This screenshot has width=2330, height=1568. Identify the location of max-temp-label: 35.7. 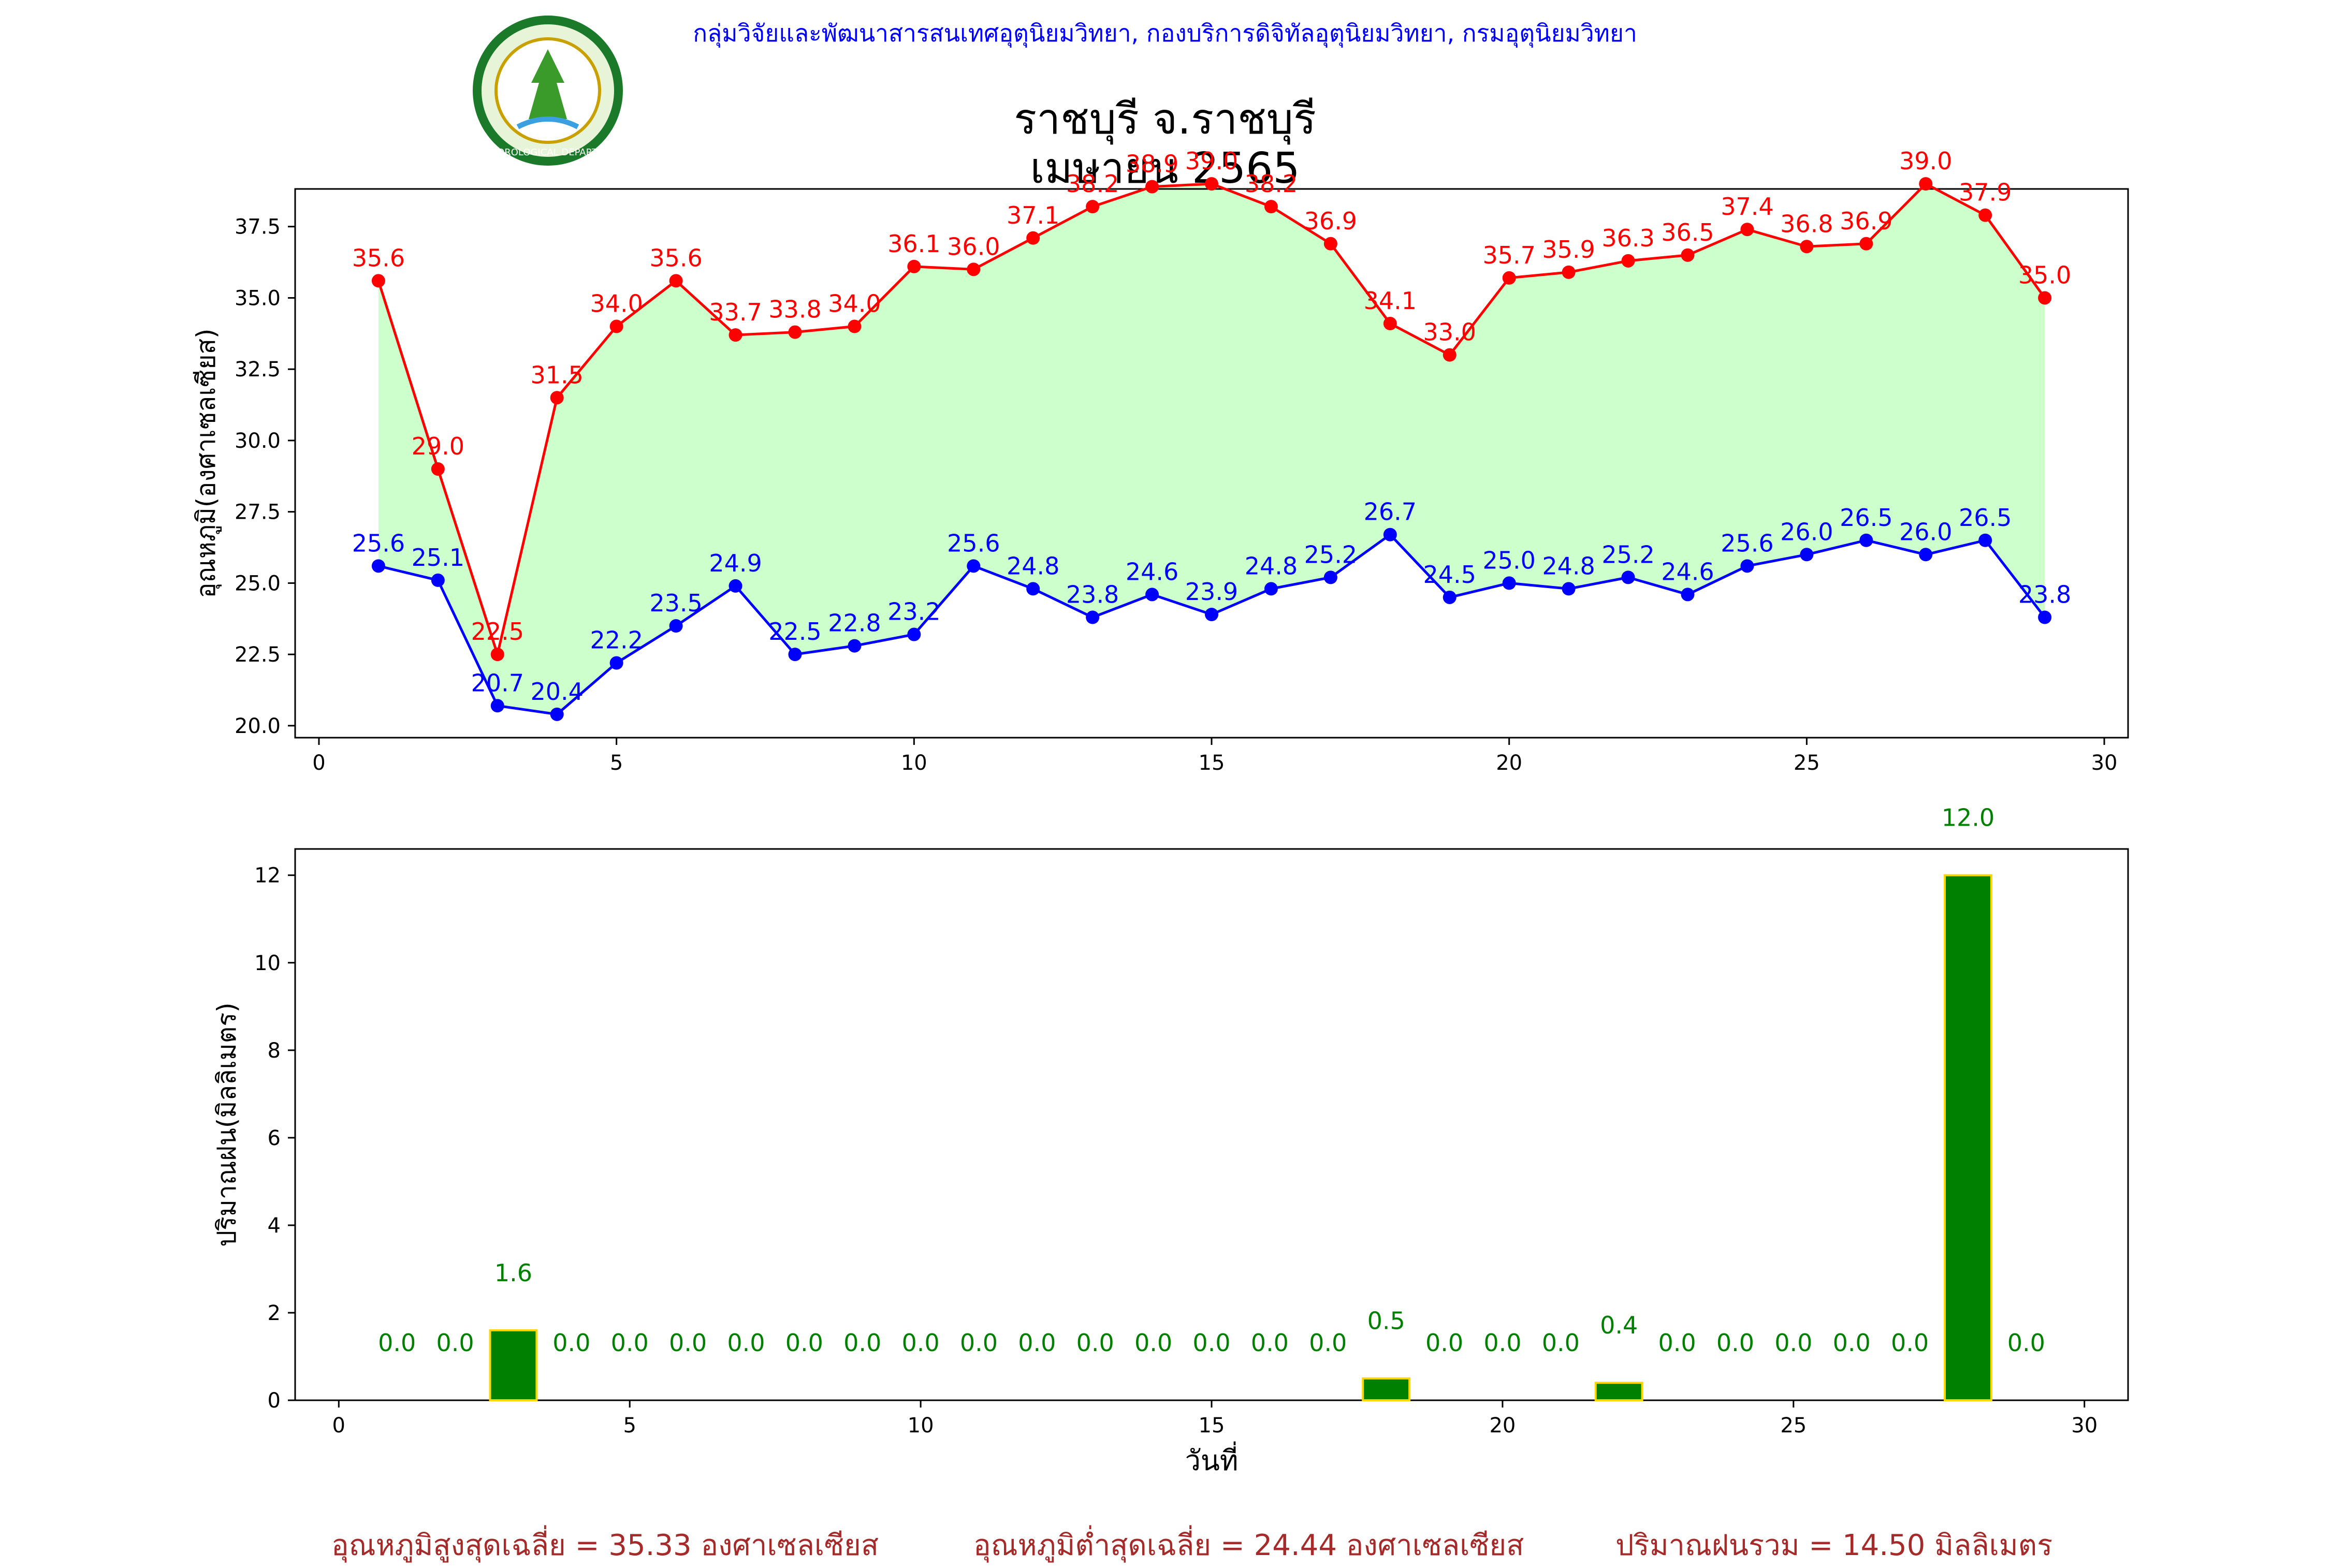
(1508, 255).